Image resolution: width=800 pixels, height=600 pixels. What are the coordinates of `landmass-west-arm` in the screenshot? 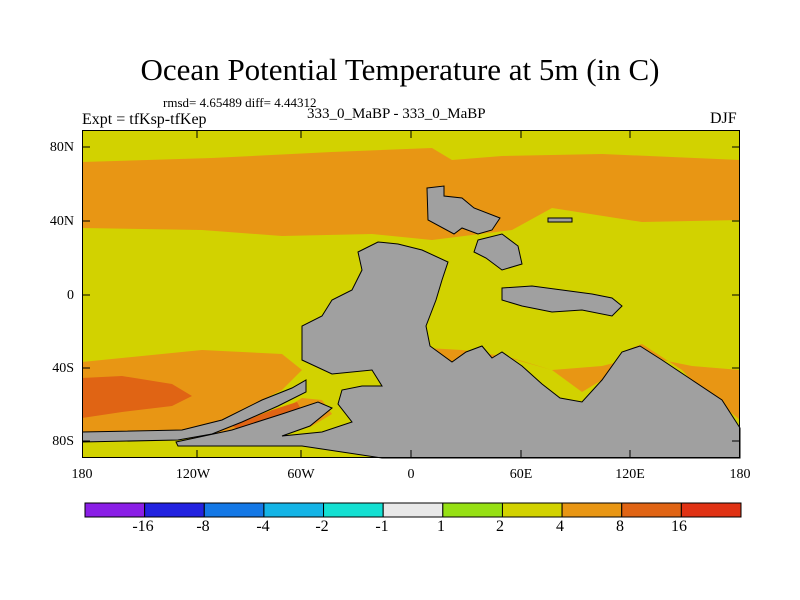 It's located at (194, 411).